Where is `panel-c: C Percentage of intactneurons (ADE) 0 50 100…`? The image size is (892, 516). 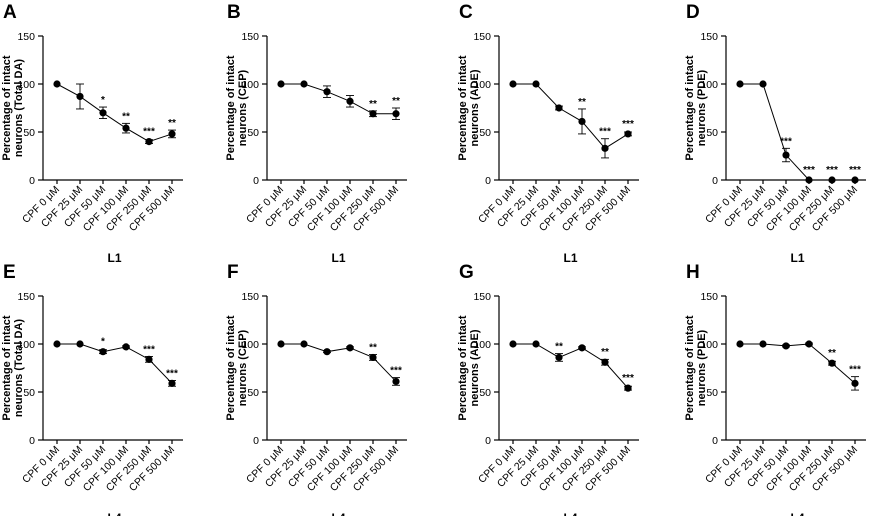 panel-c: C Percentage of intactneurons (ADE) 0 50 100… is located at coordinates (548, 133).